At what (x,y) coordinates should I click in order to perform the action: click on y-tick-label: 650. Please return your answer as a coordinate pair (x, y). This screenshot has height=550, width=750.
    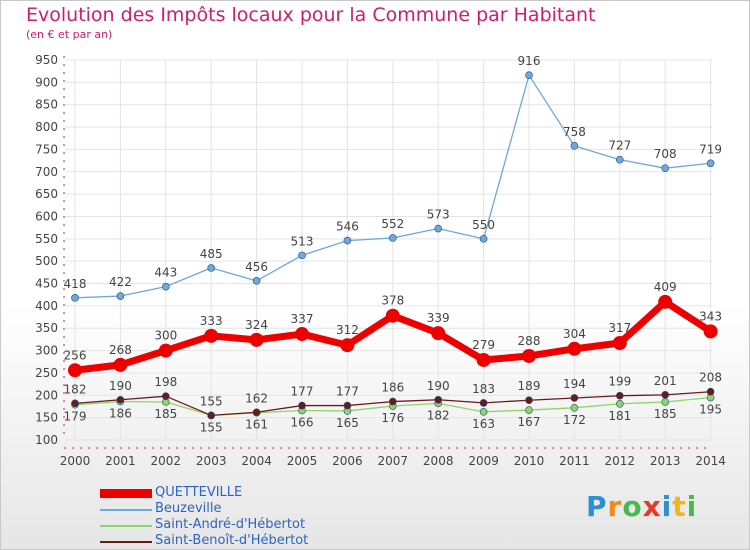
    Looking at the image, I should click on (46, 194).